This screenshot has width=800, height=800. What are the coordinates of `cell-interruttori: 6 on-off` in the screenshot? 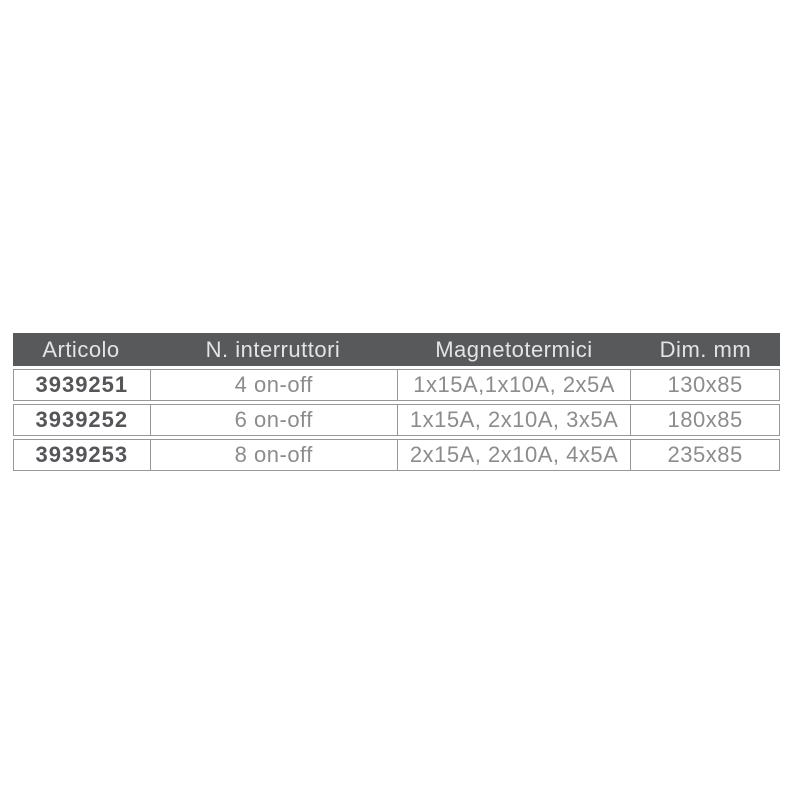 It's located at (273, 420).